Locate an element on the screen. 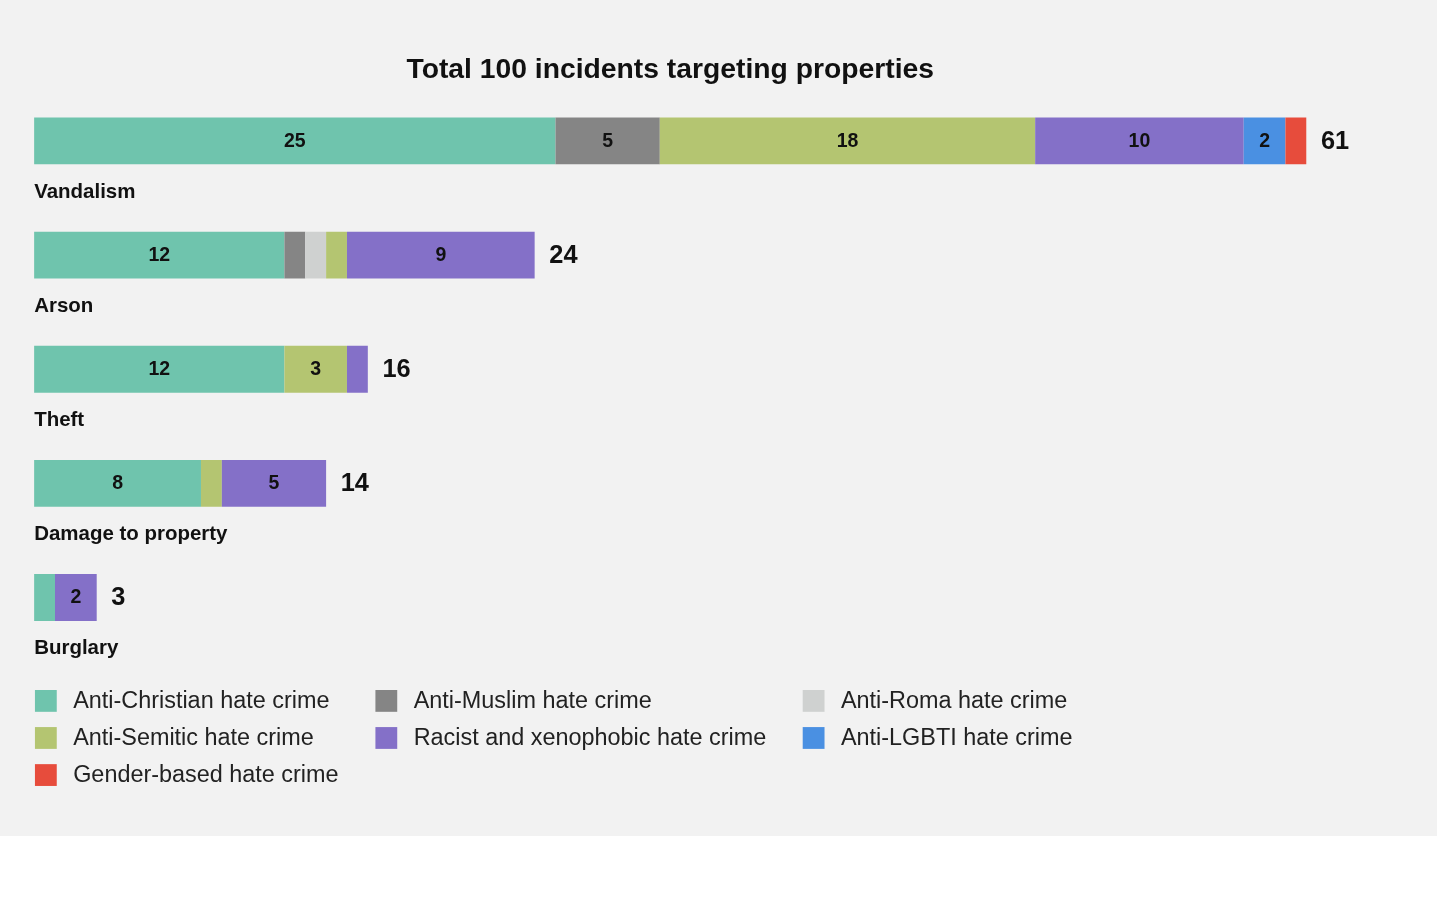 This screenshot has width=1437, height=921. data-label: 3 is located at coordinates (316, 368).